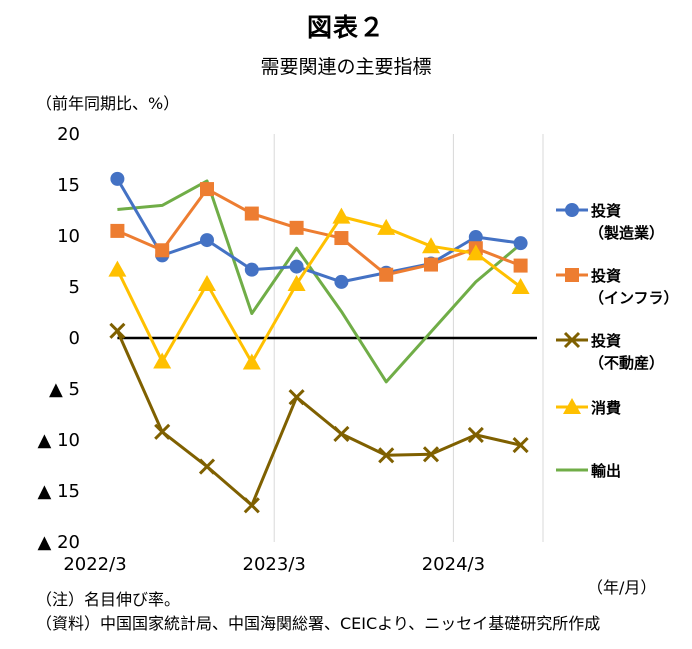 The height and width of the screenshot is (649, 692). Describe the element at coordinates (59, 542) in the screenshot. I see `y-tick-label: ▲ 20` at that location.